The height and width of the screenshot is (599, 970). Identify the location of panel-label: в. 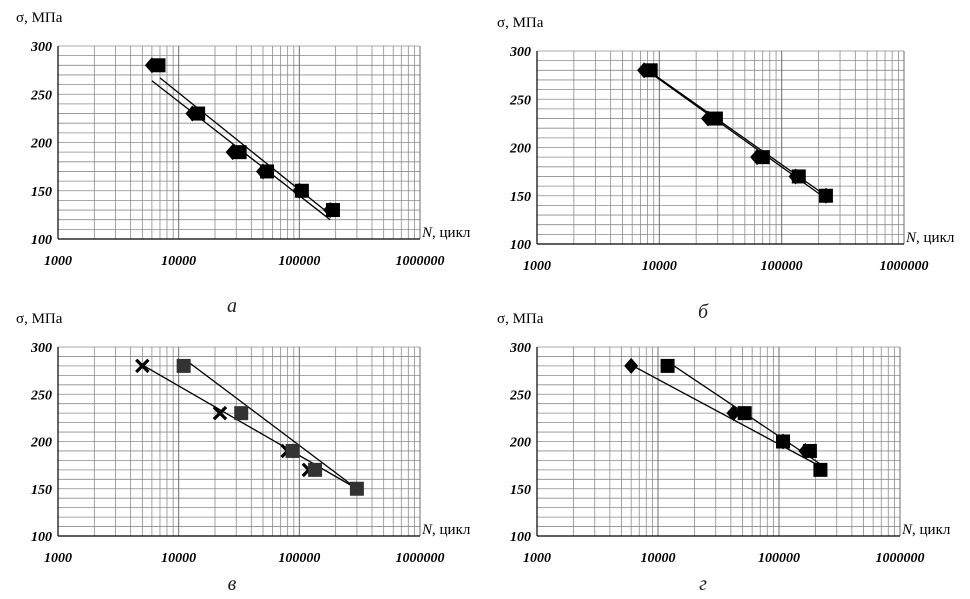
(232, 584).